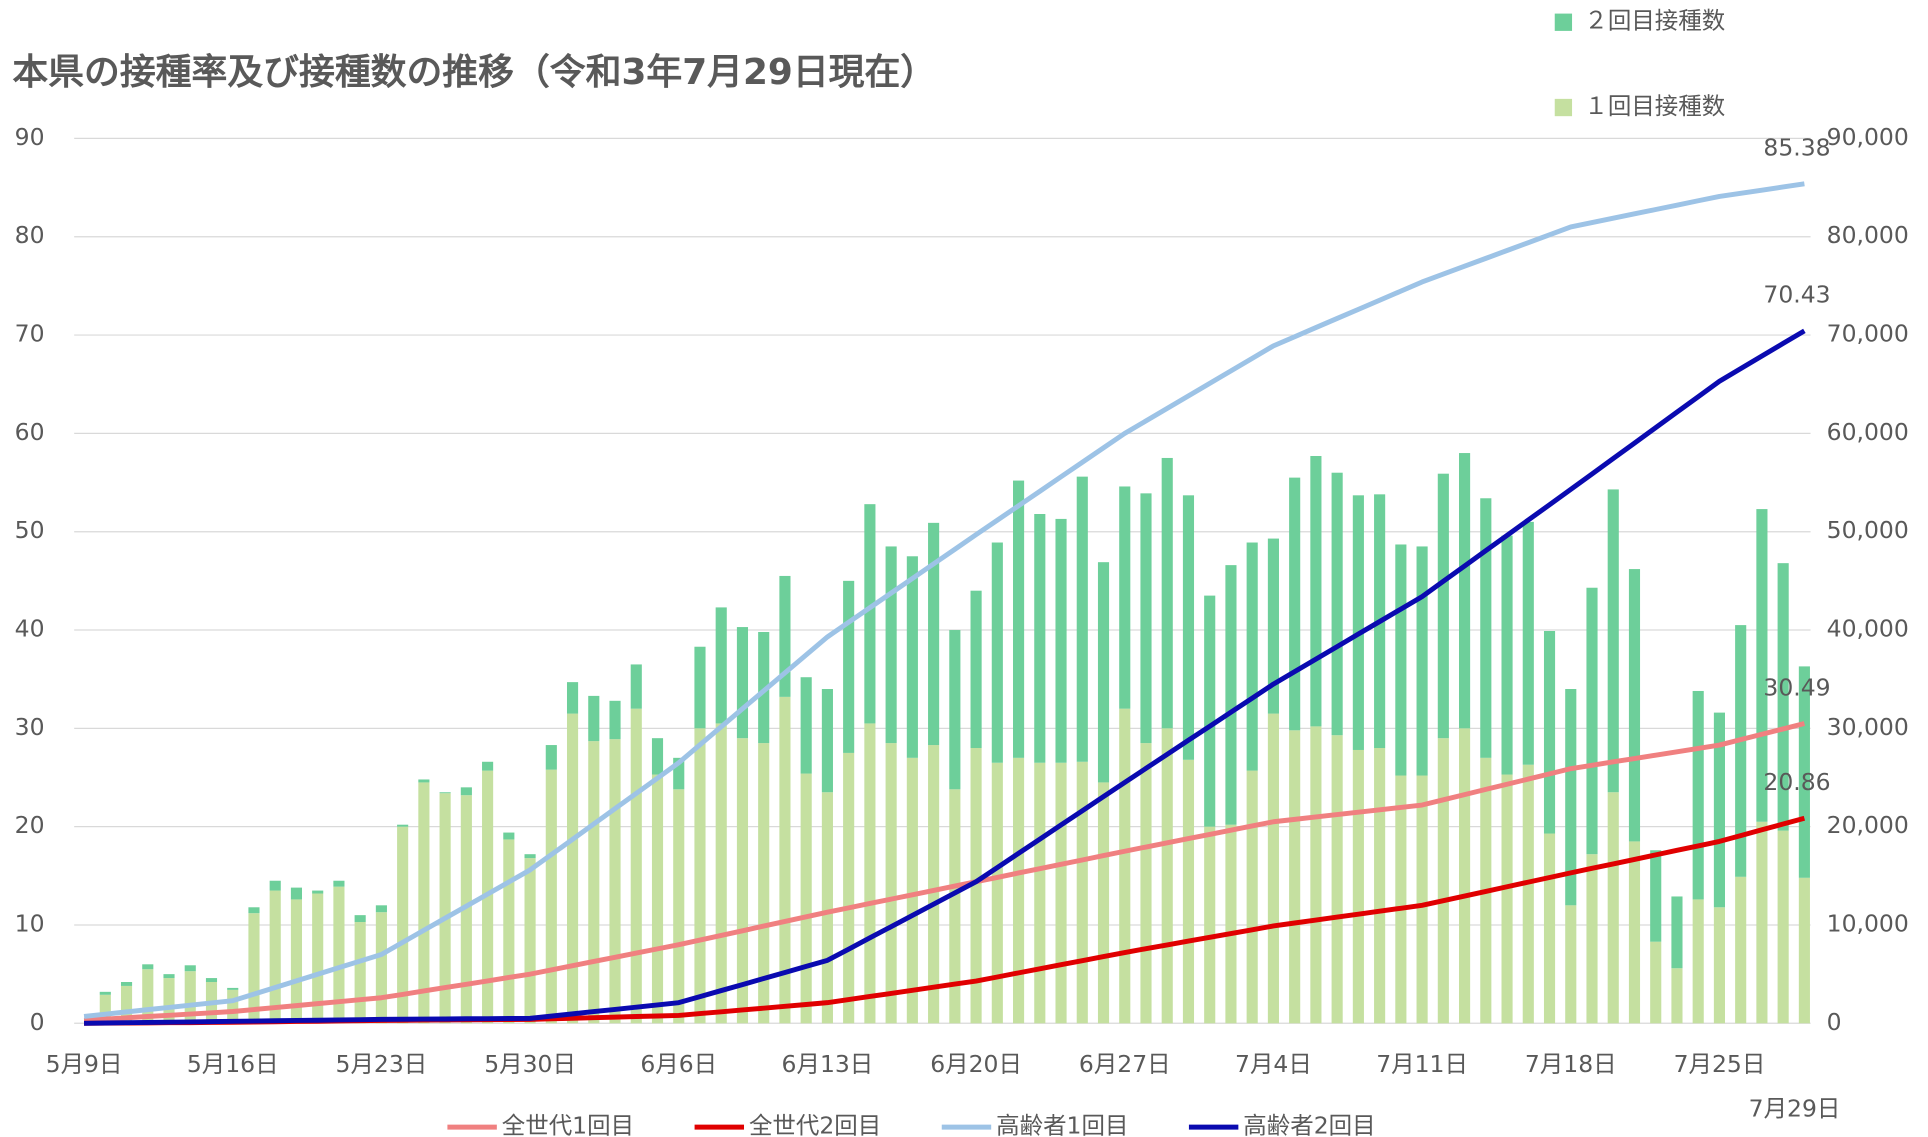 Image resolution: width=1928 pixels, height=1137 pixels. Describe the element at coordinates (1868, 825) in the screenshot. I see `y2-tick-label: 20,000` at that location.